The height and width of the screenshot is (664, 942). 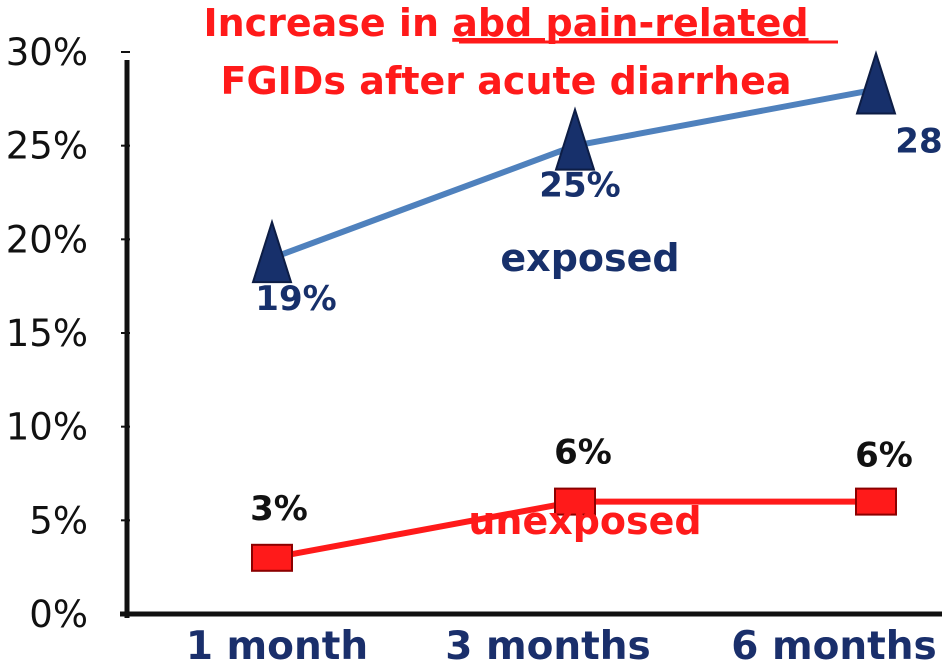 I want to click on y-tick-label: 20%, so click(x=47, y=239).